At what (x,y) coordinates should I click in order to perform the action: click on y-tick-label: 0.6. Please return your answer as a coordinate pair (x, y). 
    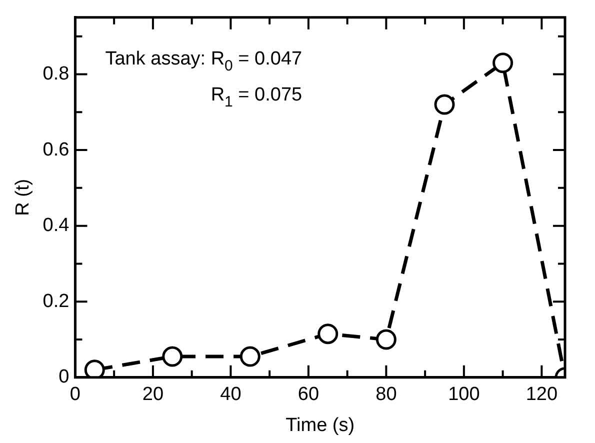
    Looking at the image, I should click on (56, 149).